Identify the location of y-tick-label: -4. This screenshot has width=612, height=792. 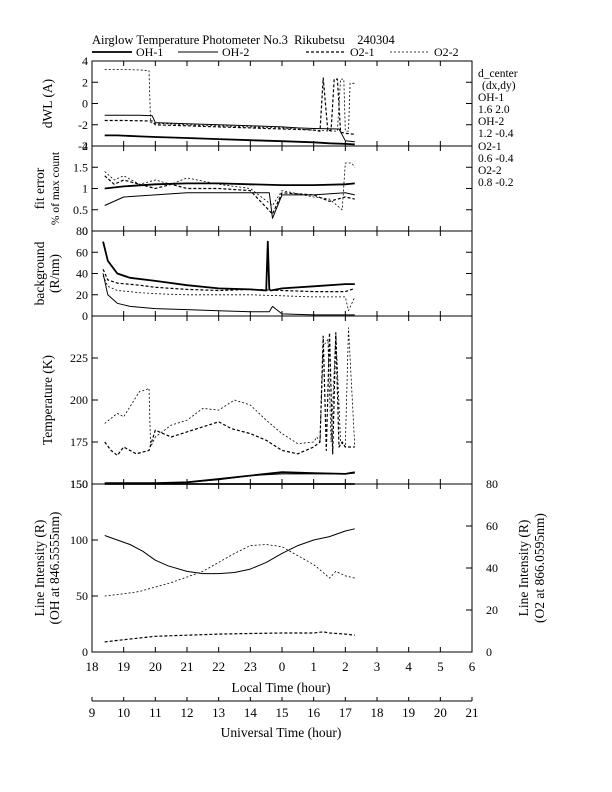
(83, 146).